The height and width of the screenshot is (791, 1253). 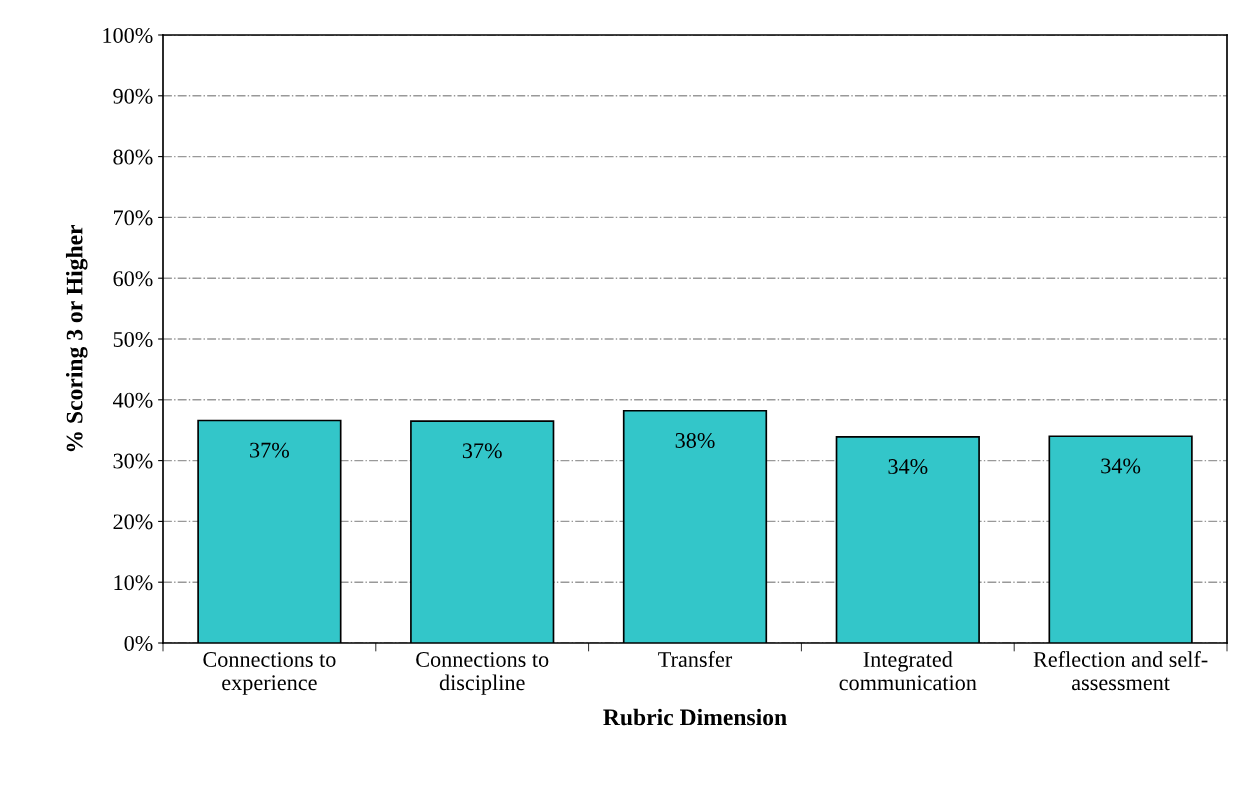 What do you see at coordinates (133, 461) in the screenshot?
I see `y-tick-label: 30%` at bounding box center [133, 461].